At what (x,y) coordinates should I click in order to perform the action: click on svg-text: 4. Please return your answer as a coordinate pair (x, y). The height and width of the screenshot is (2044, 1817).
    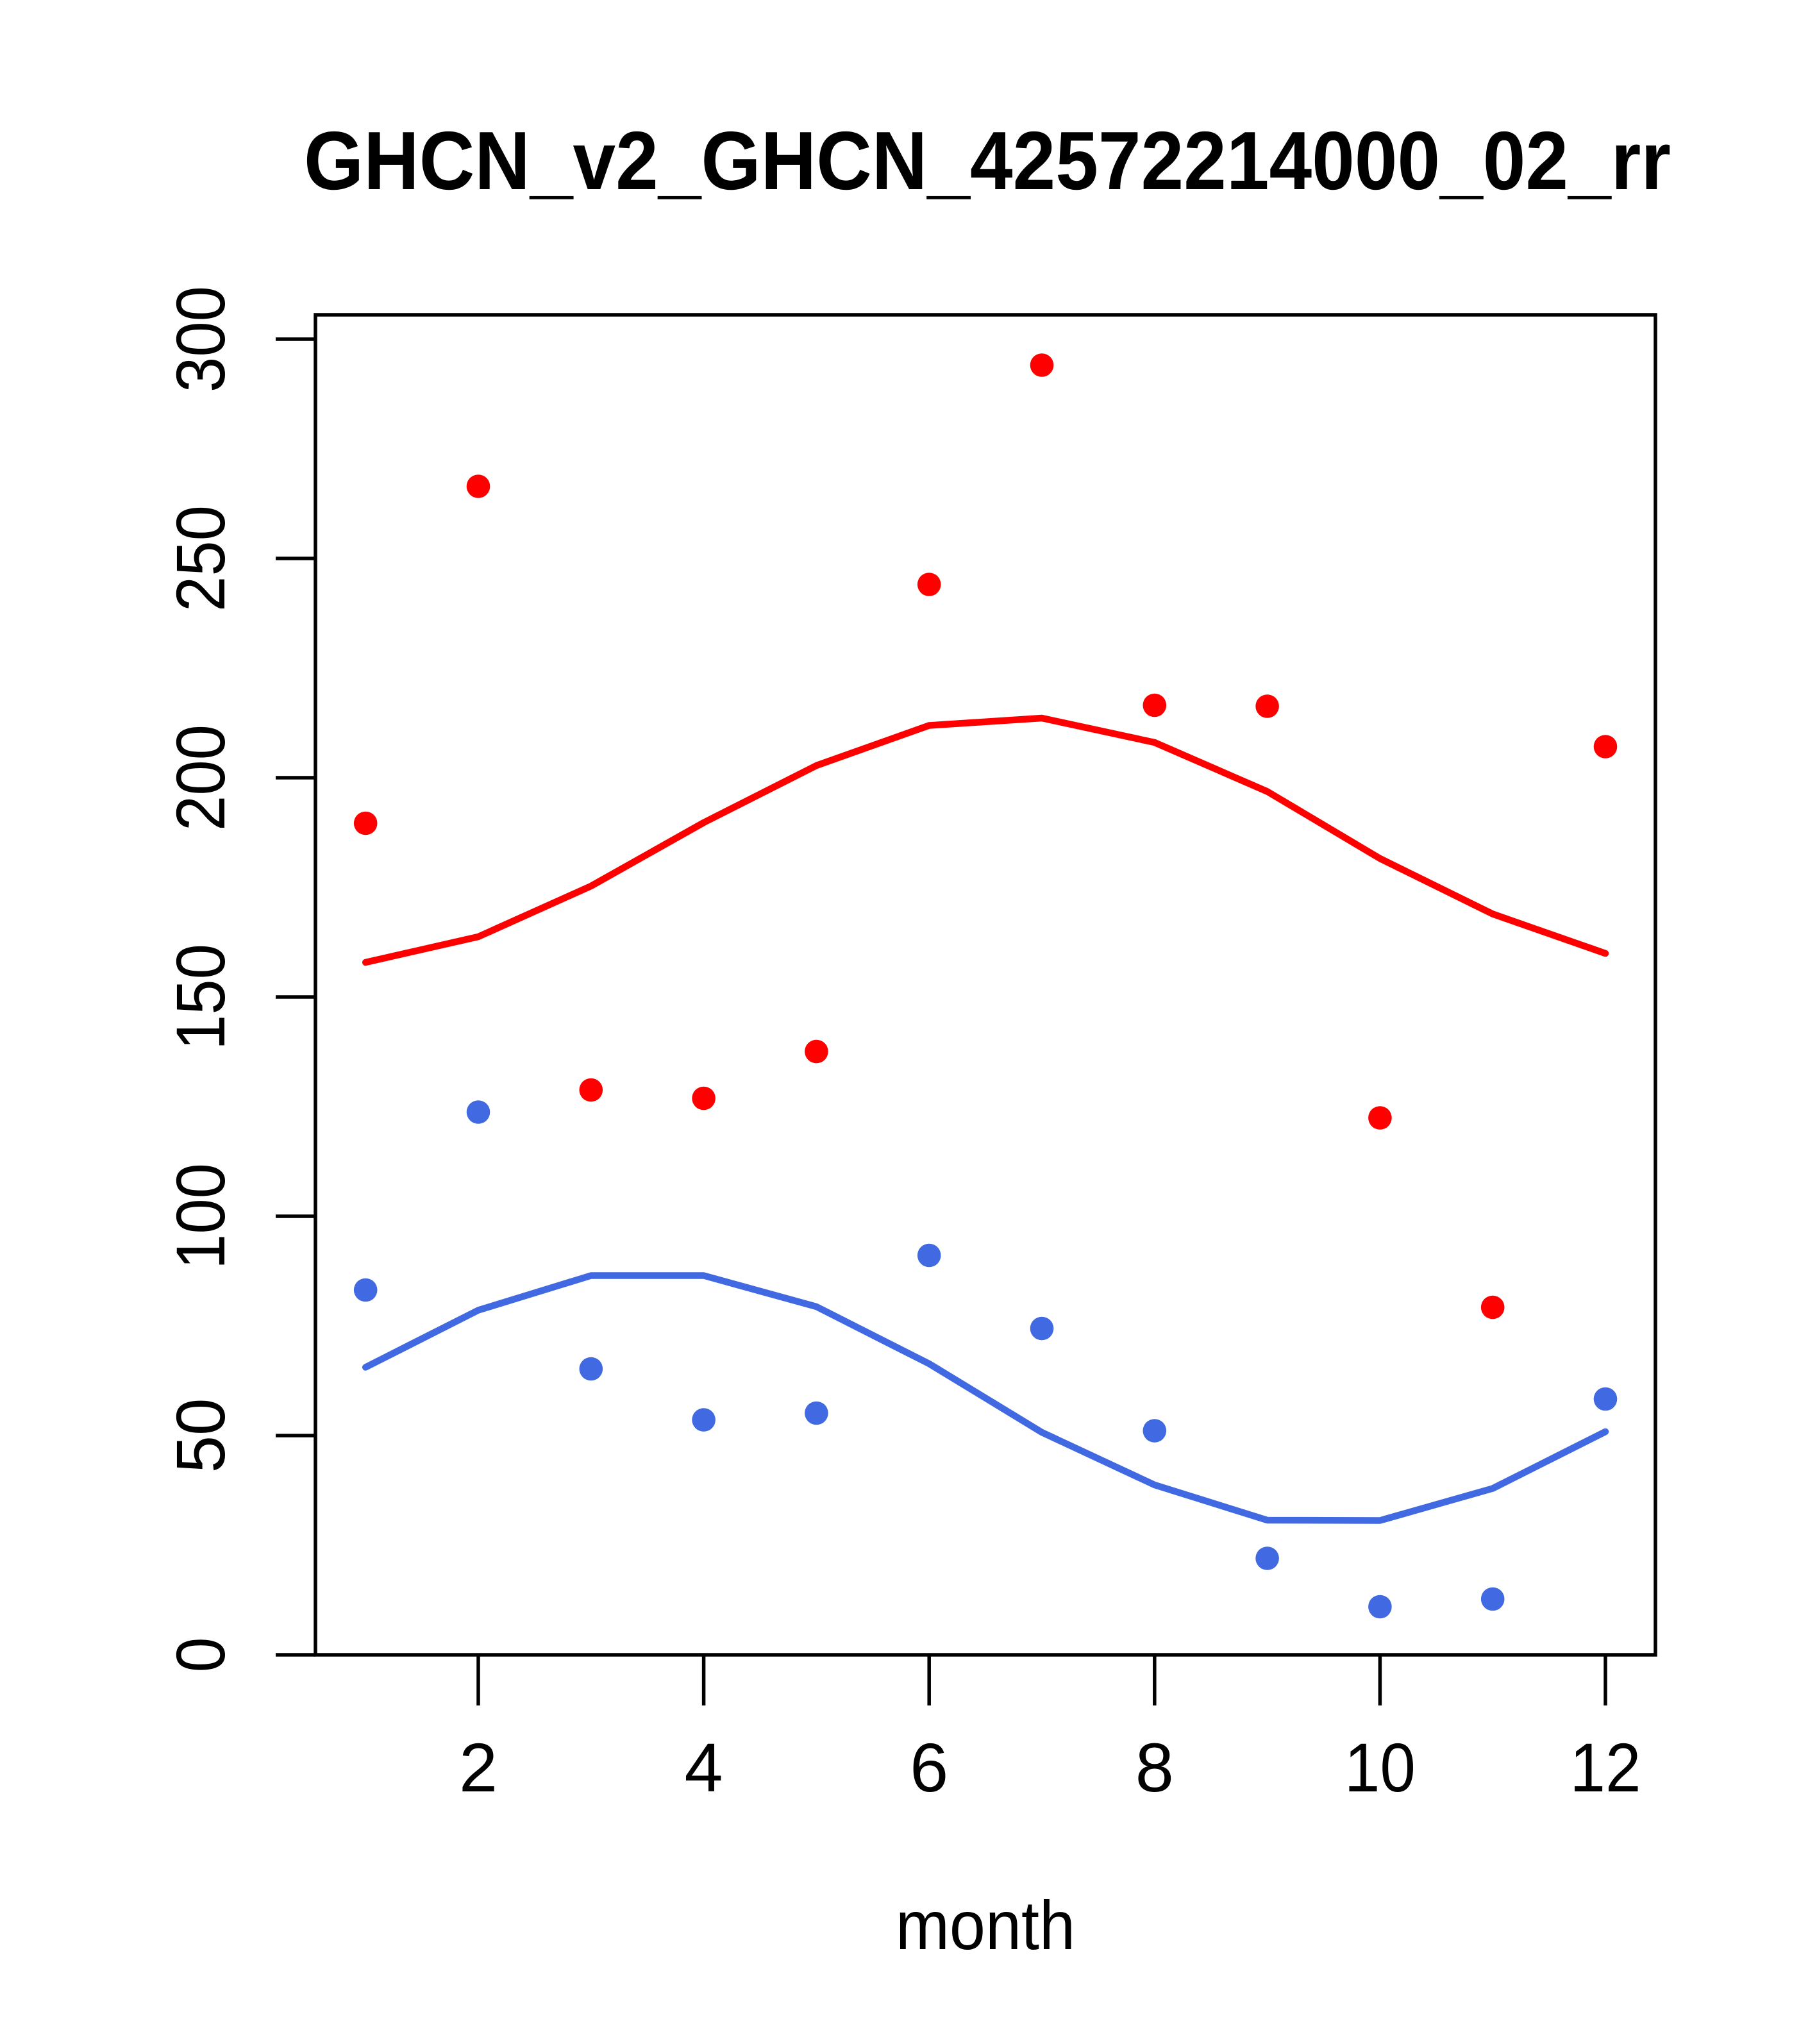
    Looking at the image, I should click on (704, 1767).